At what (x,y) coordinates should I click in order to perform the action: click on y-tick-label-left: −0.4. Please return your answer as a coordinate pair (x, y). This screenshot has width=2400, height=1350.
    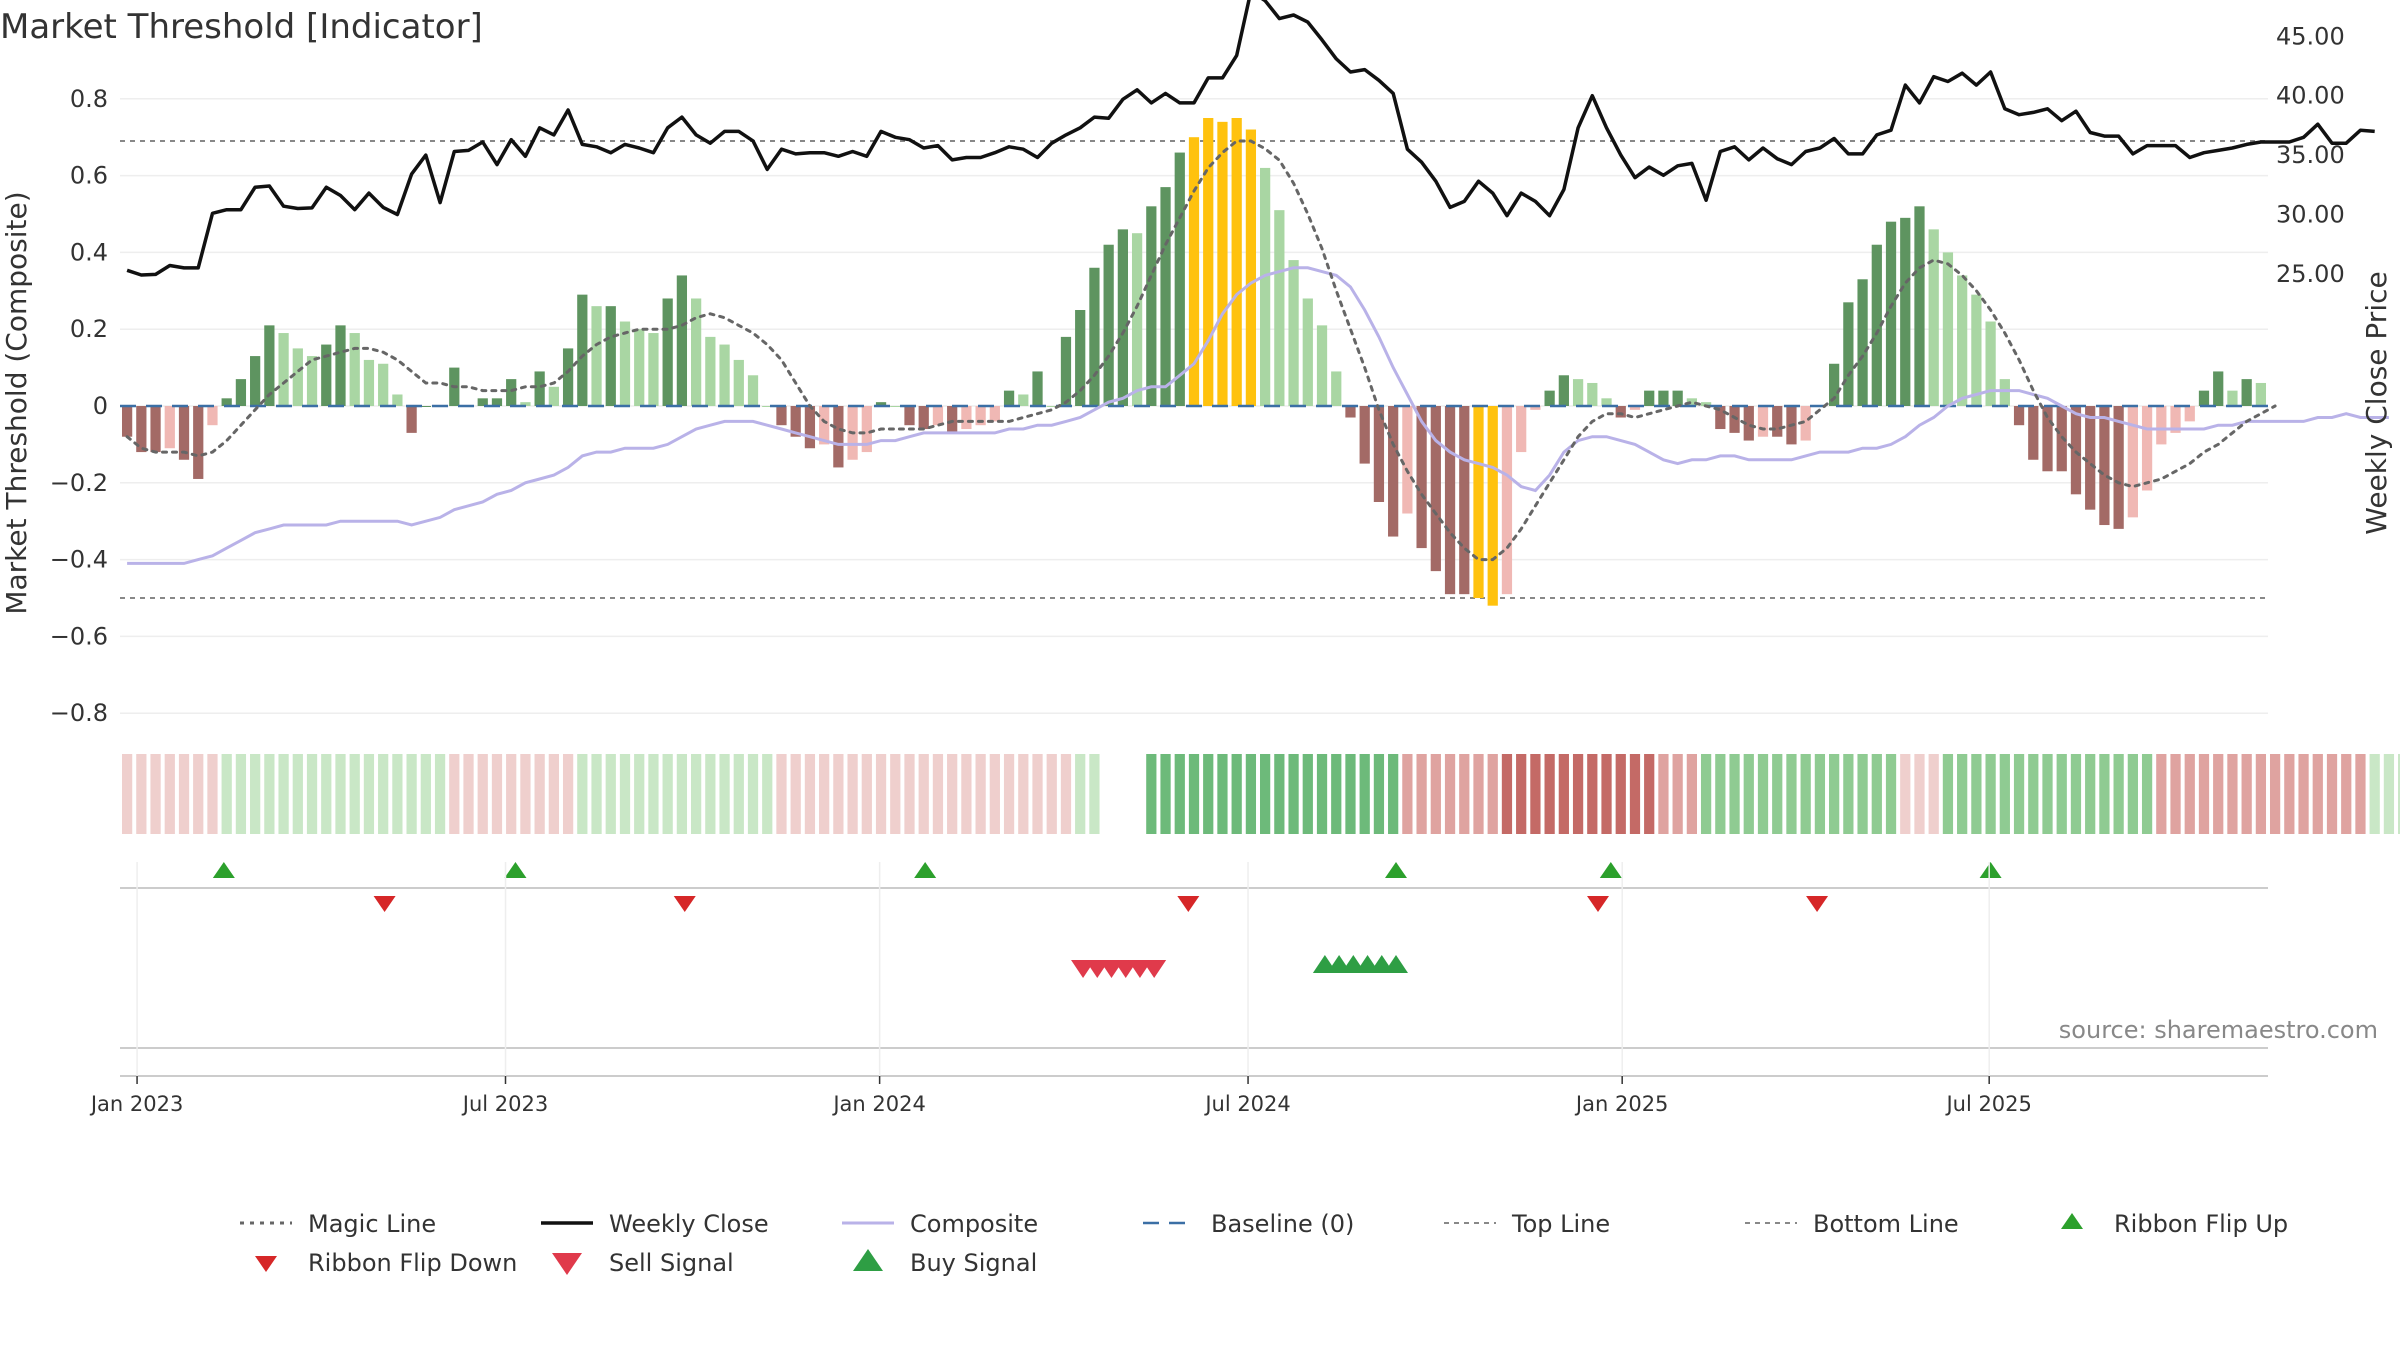
    Looking at the image, I should click on (79, 560).